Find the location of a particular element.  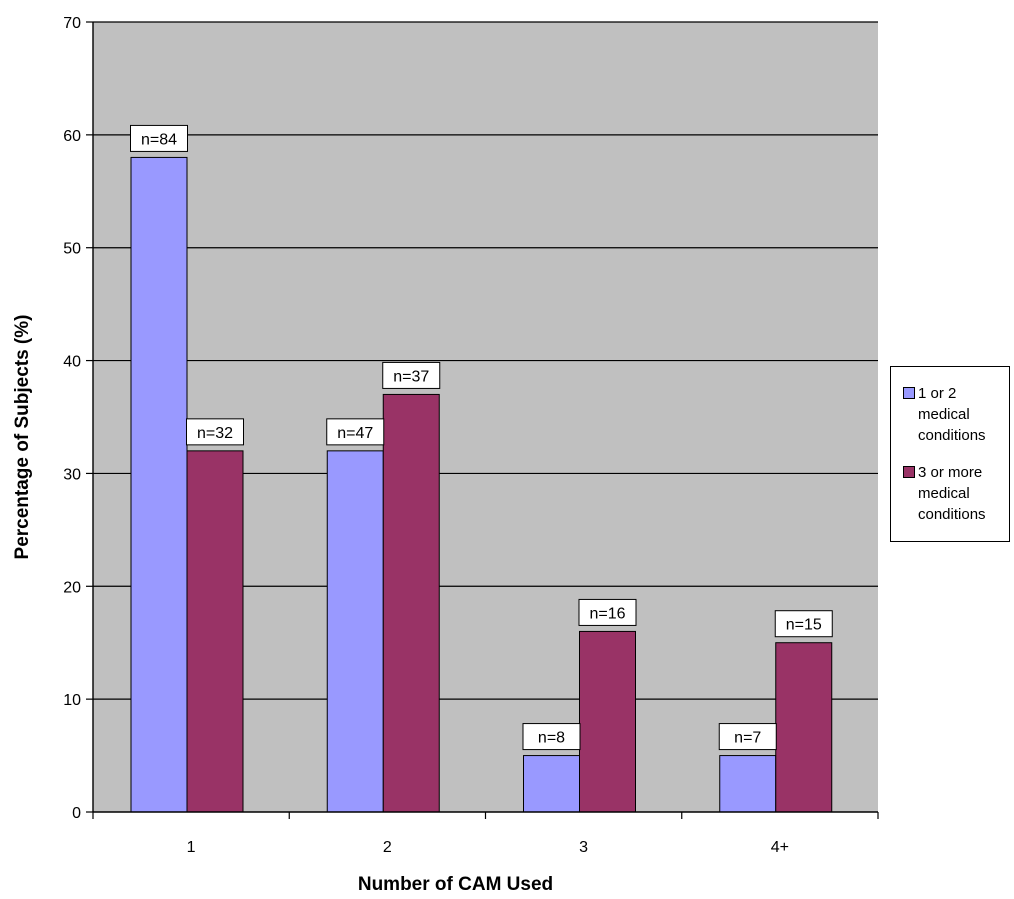

y-tick-label: 40 is located at coordinates (72, 362).